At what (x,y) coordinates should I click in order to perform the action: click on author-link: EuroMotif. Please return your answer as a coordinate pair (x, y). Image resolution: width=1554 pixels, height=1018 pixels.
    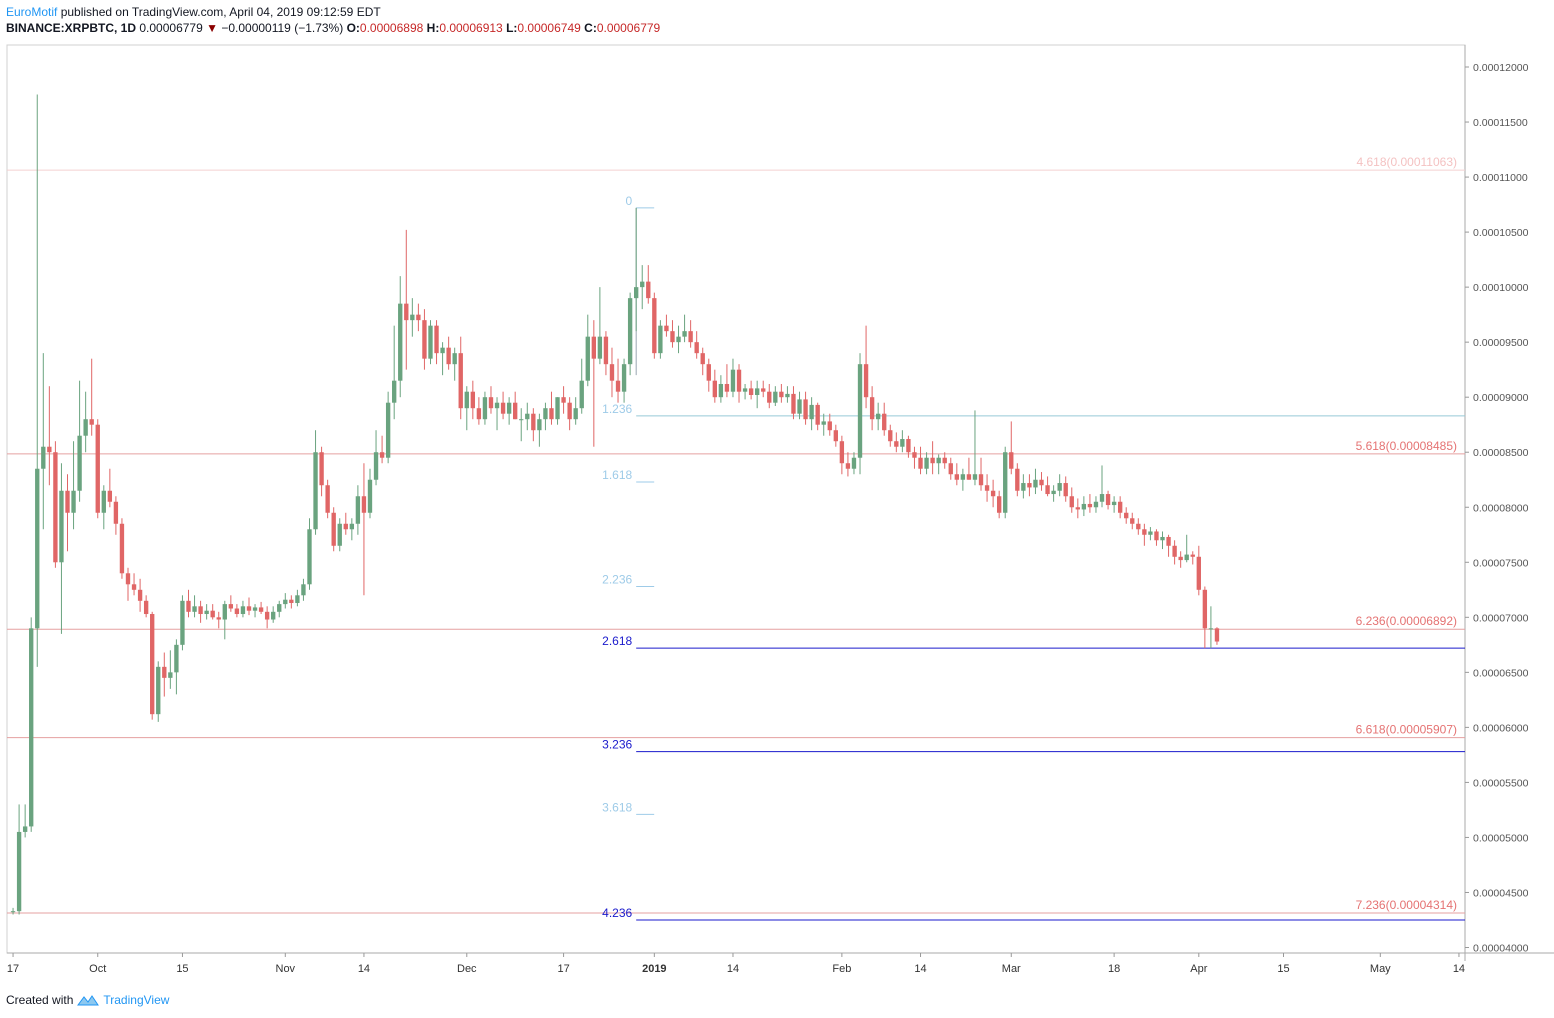
    Looking at the image, I should click on (32, 12).